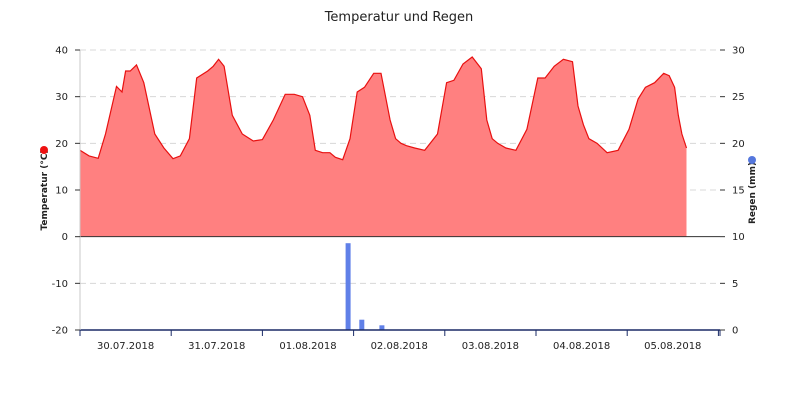  Describe the element at coordinates (125, 346) in the screenshot. I see `x-tick-label: 30.07.2018` at that location.